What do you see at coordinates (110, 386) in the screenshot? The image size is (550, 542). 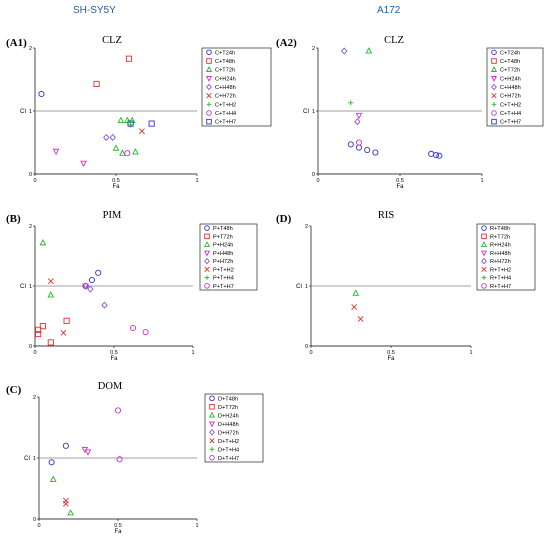 I see `panel-title: DOM` at bounding box center [110, 386].